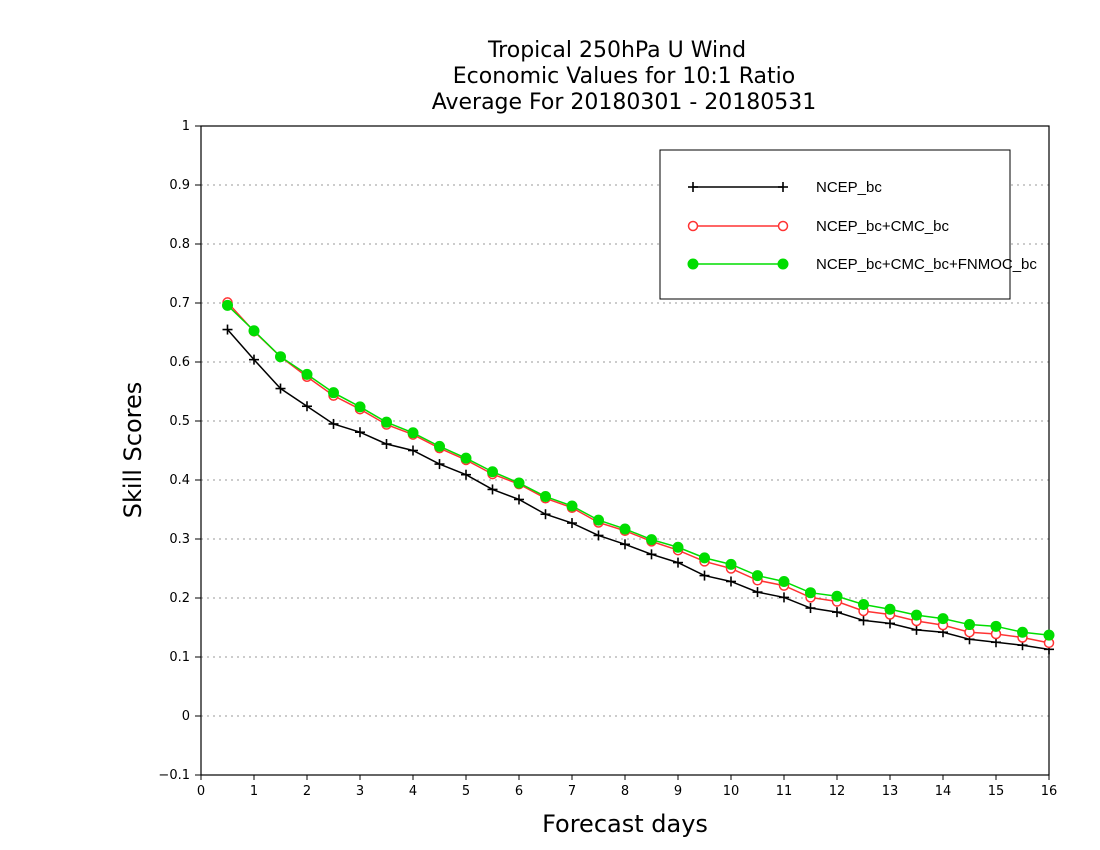  I want to click on x-tick-label: 14, so click(943, 791).